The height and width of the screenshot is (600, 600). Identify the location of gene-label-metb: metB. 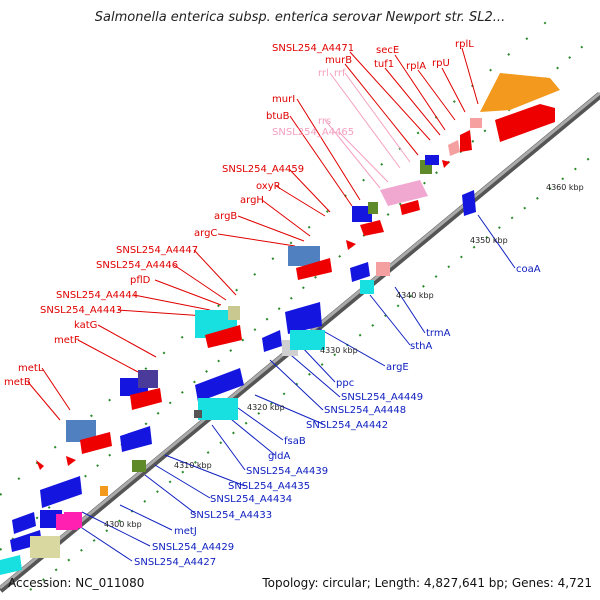
(17, 382).